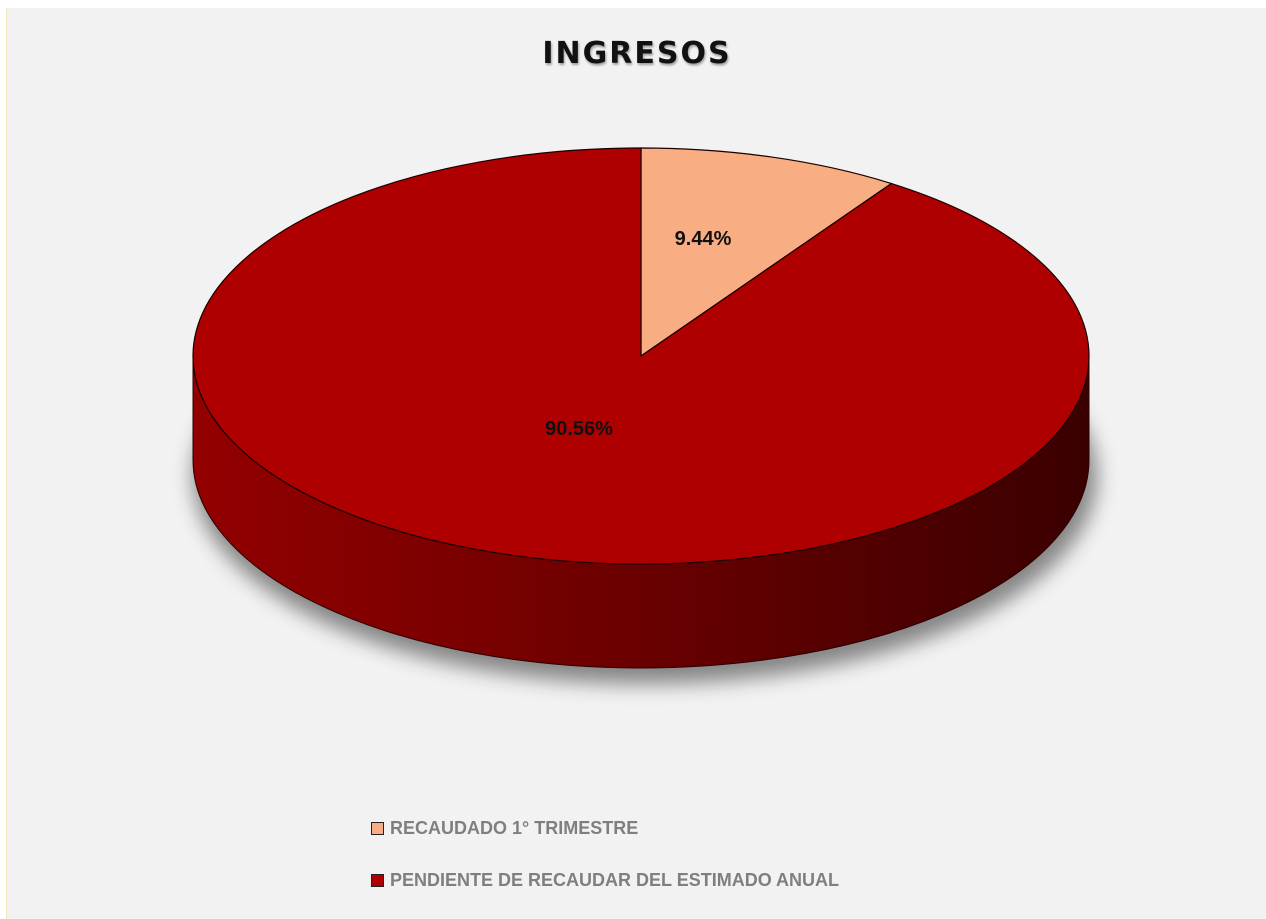  I want to click on legend-item-recaudado: RECAUDADO 1° TRIMESTRE, so click(605, 828).